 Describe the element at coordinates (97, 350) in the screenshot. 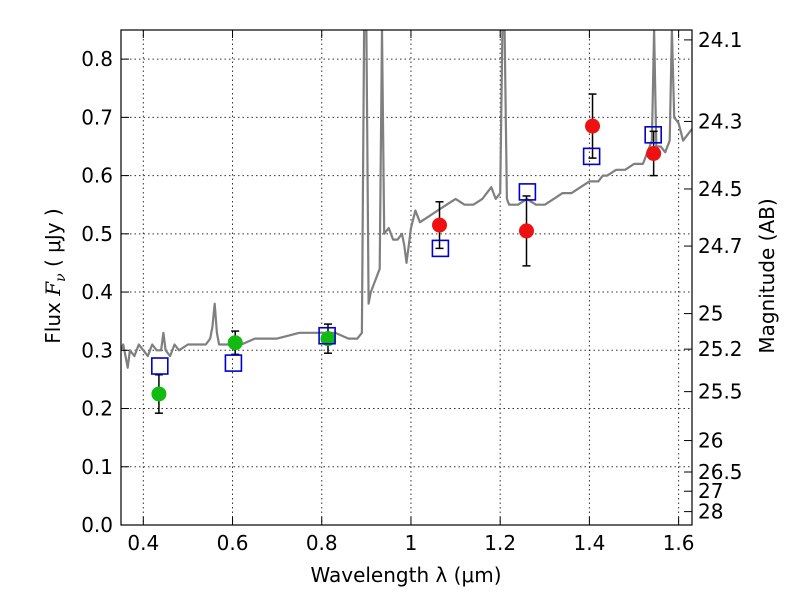

I see `y-tick-label: 0.3` at that location.